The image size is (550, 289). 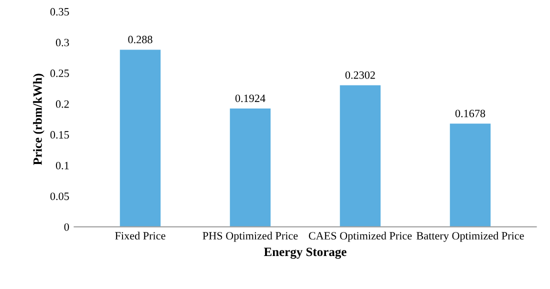 I want to click on x-tick-label: Battery Optimized Price, so click(x=470, y=237).